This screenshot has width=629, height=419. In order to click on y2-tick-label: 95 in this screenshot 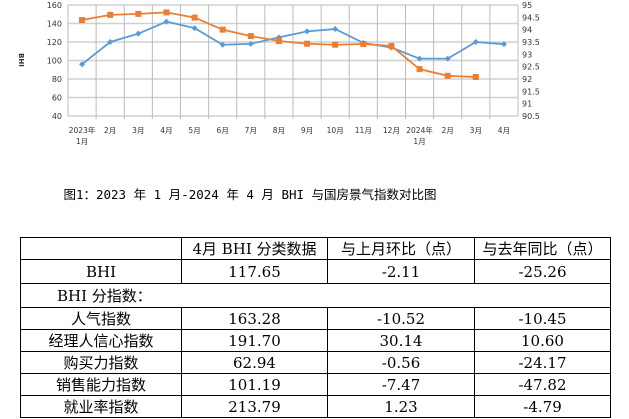, I will do `click(527, 5)`.